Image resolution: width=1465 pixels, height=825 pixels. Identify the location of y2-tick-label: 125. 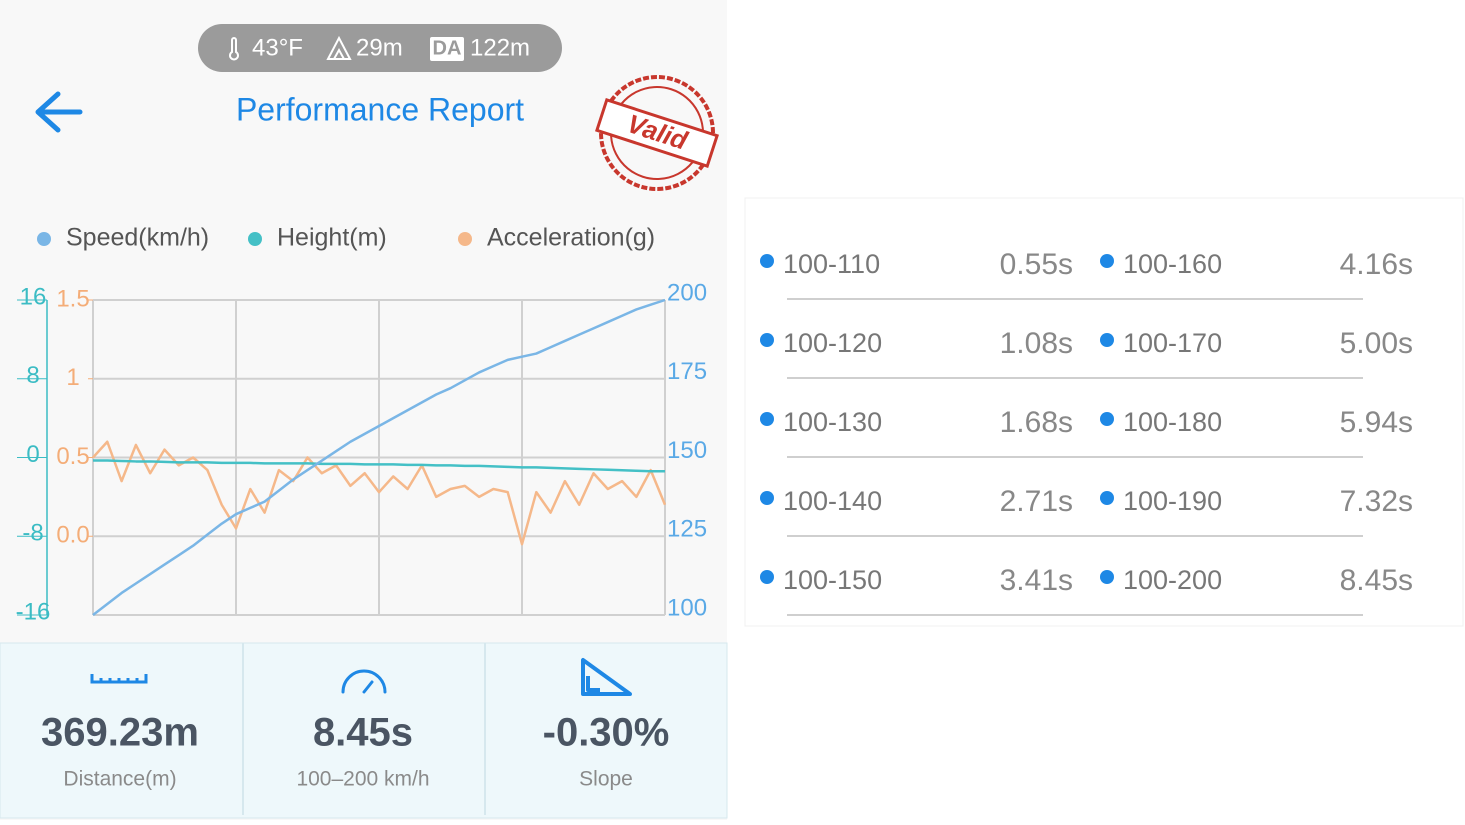
(687, 529).